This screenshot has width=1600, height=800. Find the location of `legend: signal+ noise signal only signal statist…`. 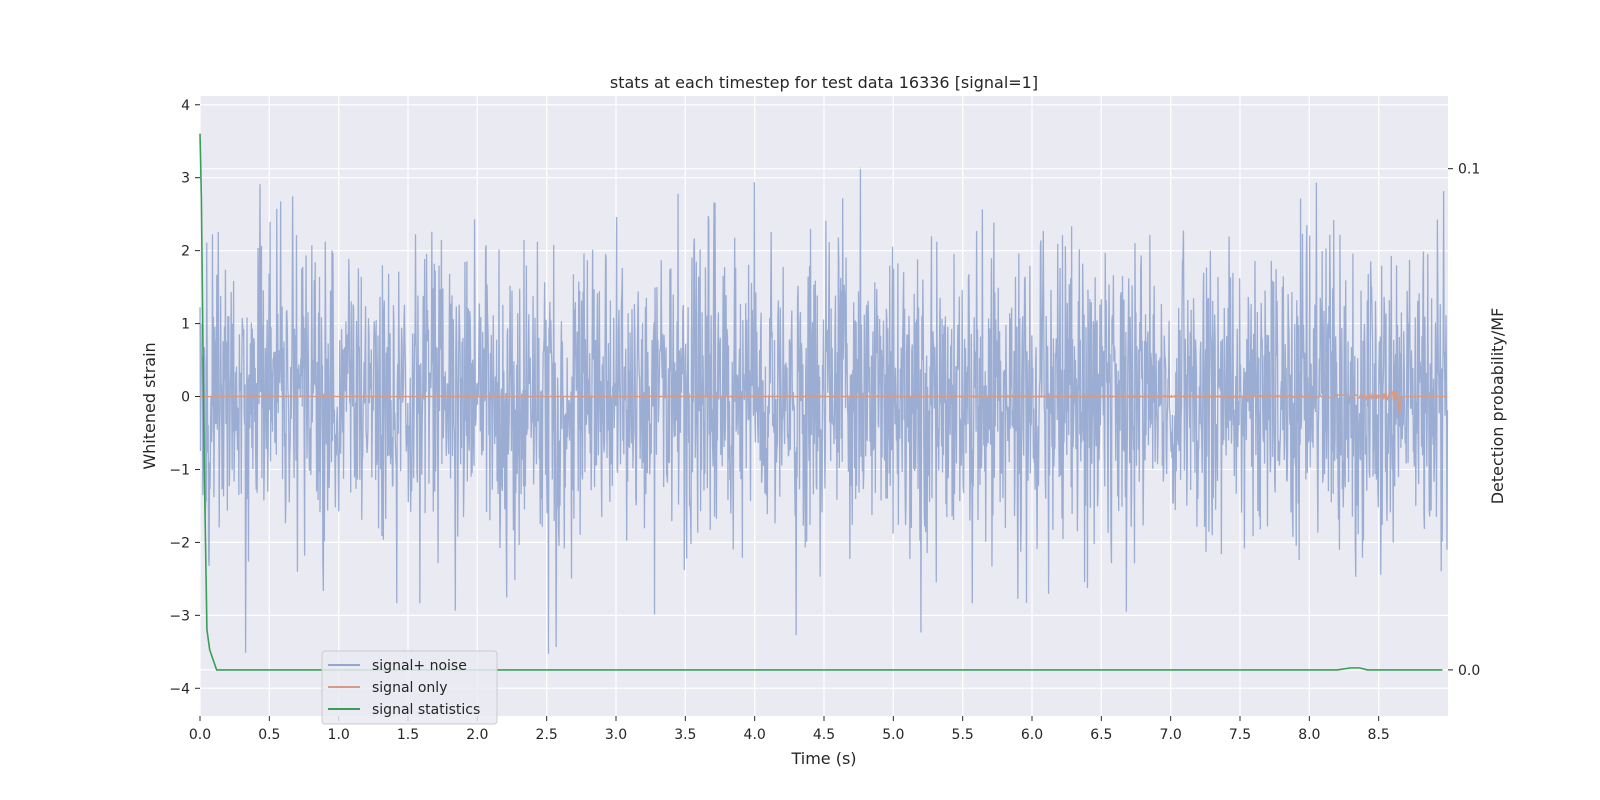

legend: signal+ noise signal only signal statist… is located at coordinates (409, 687).